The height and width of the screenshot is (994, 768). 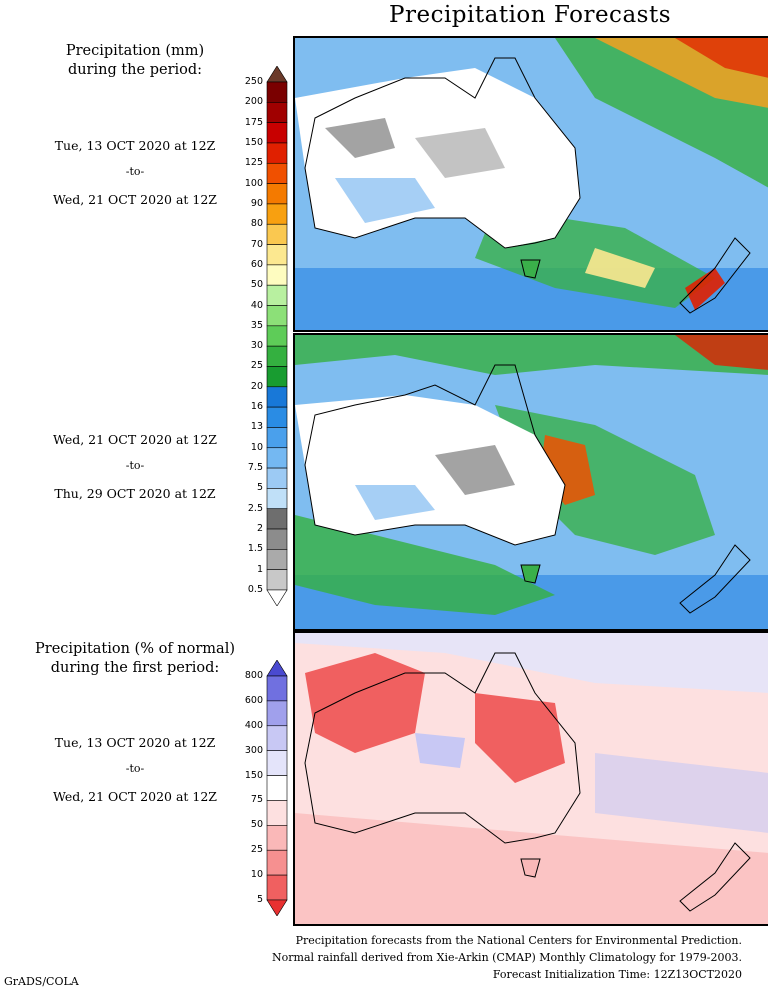 I want to click on colorbar-tick-label: 60, so click(x=256, y=264).